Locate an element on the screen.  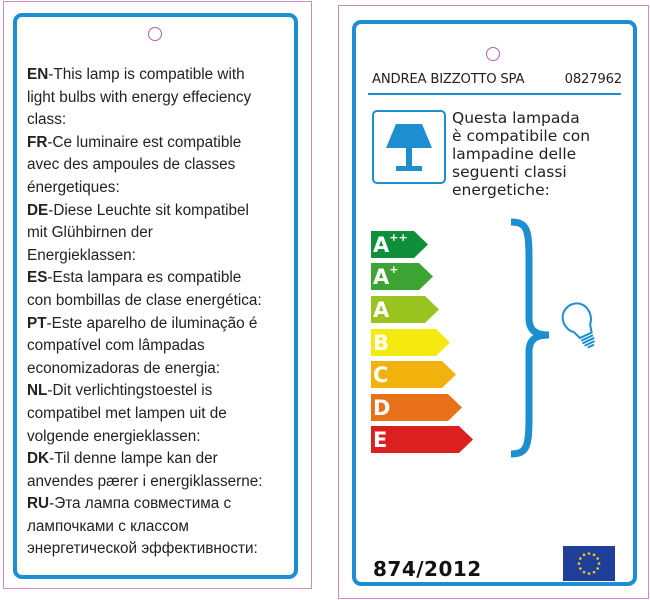
line-text: энергетической эффективности: is located at coordinates (142, 549).